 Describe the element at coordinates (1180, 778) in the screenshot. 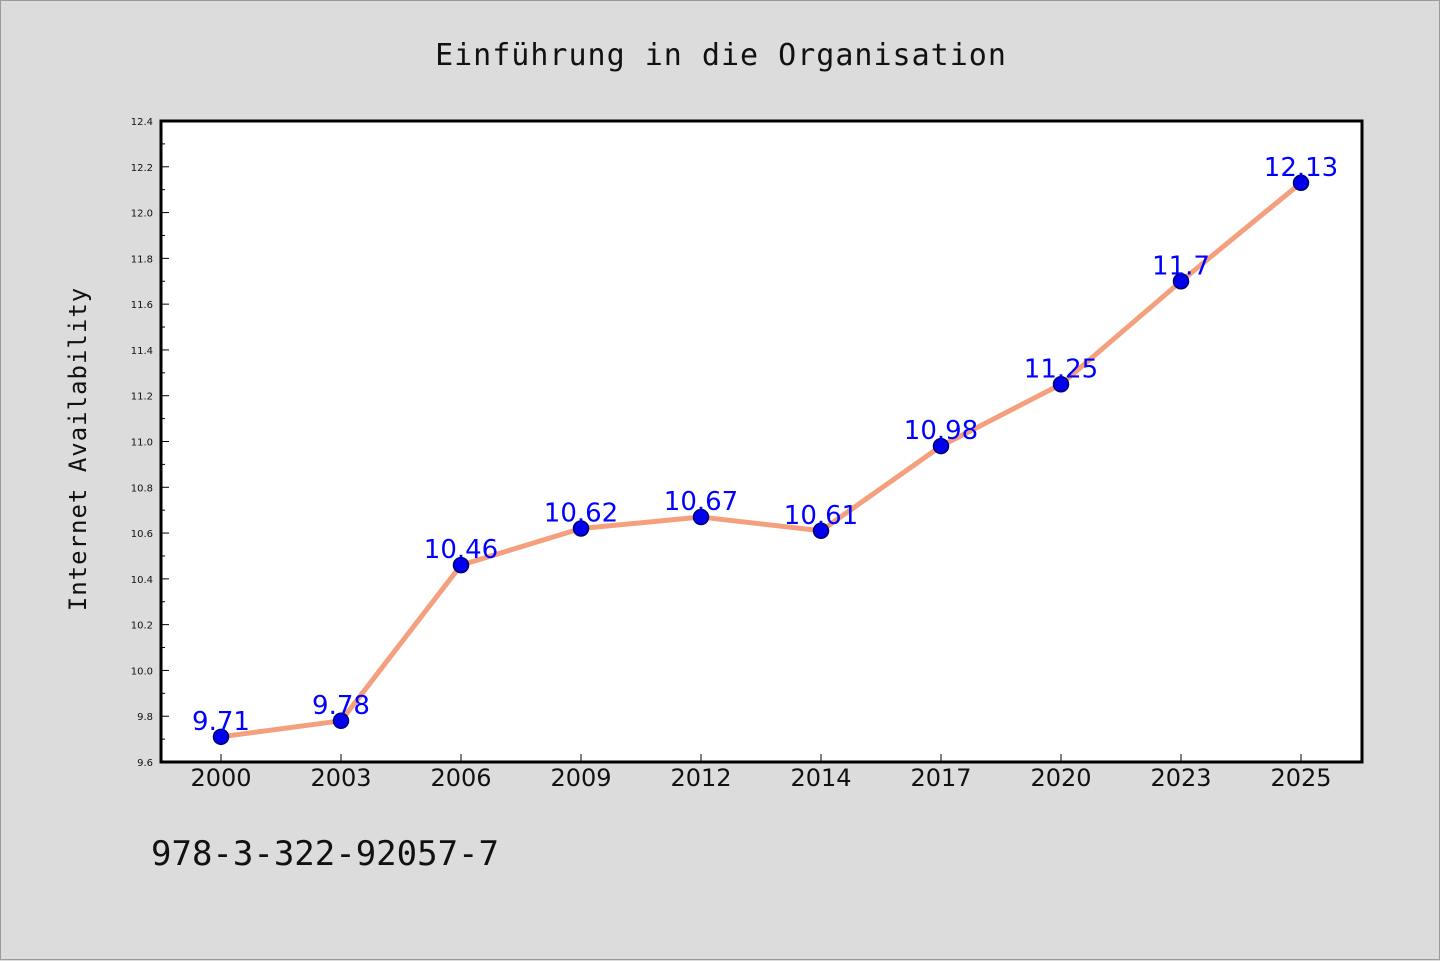

I see `x-tick-label: 2023` at that location.